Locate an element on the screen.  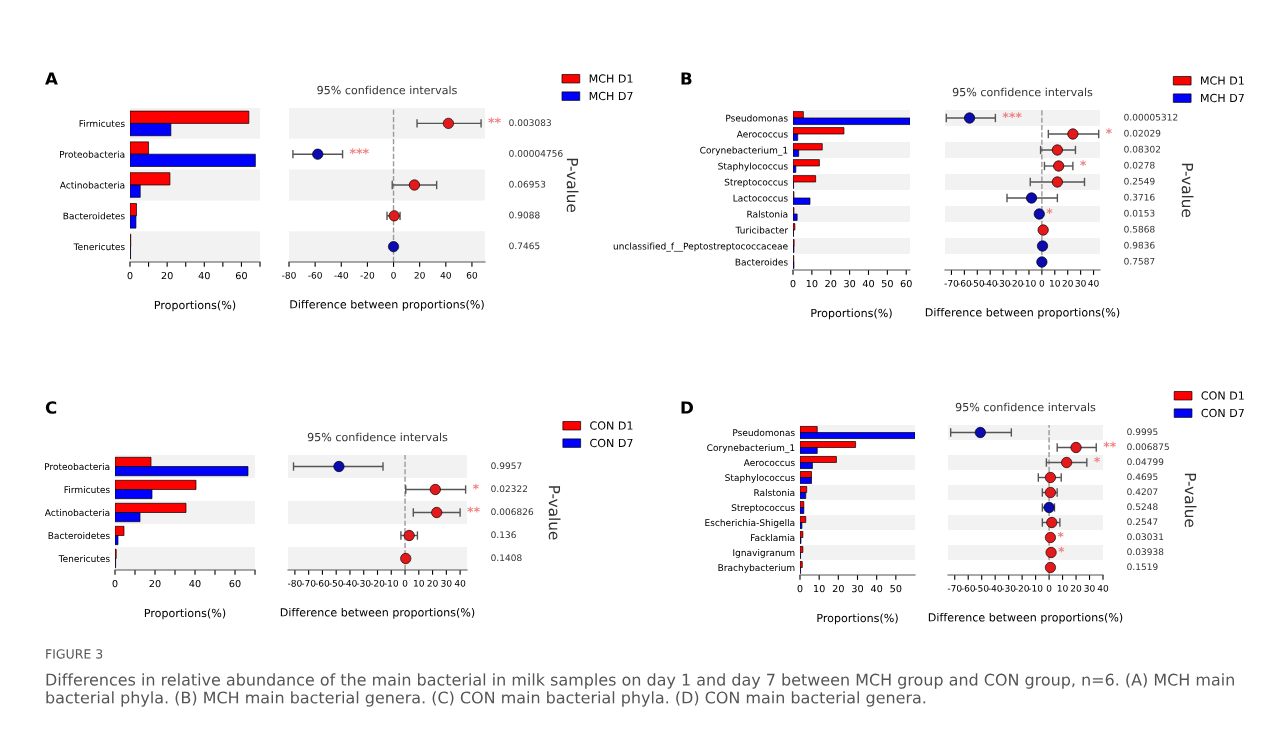
text: 0.9957 is located at coordinates (506, 466).